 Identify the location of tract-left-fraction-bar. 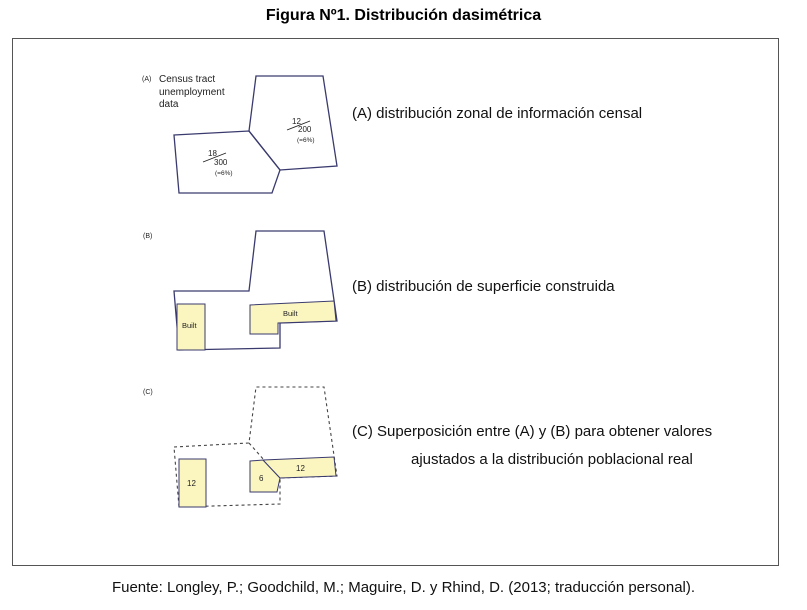
(214, 157).